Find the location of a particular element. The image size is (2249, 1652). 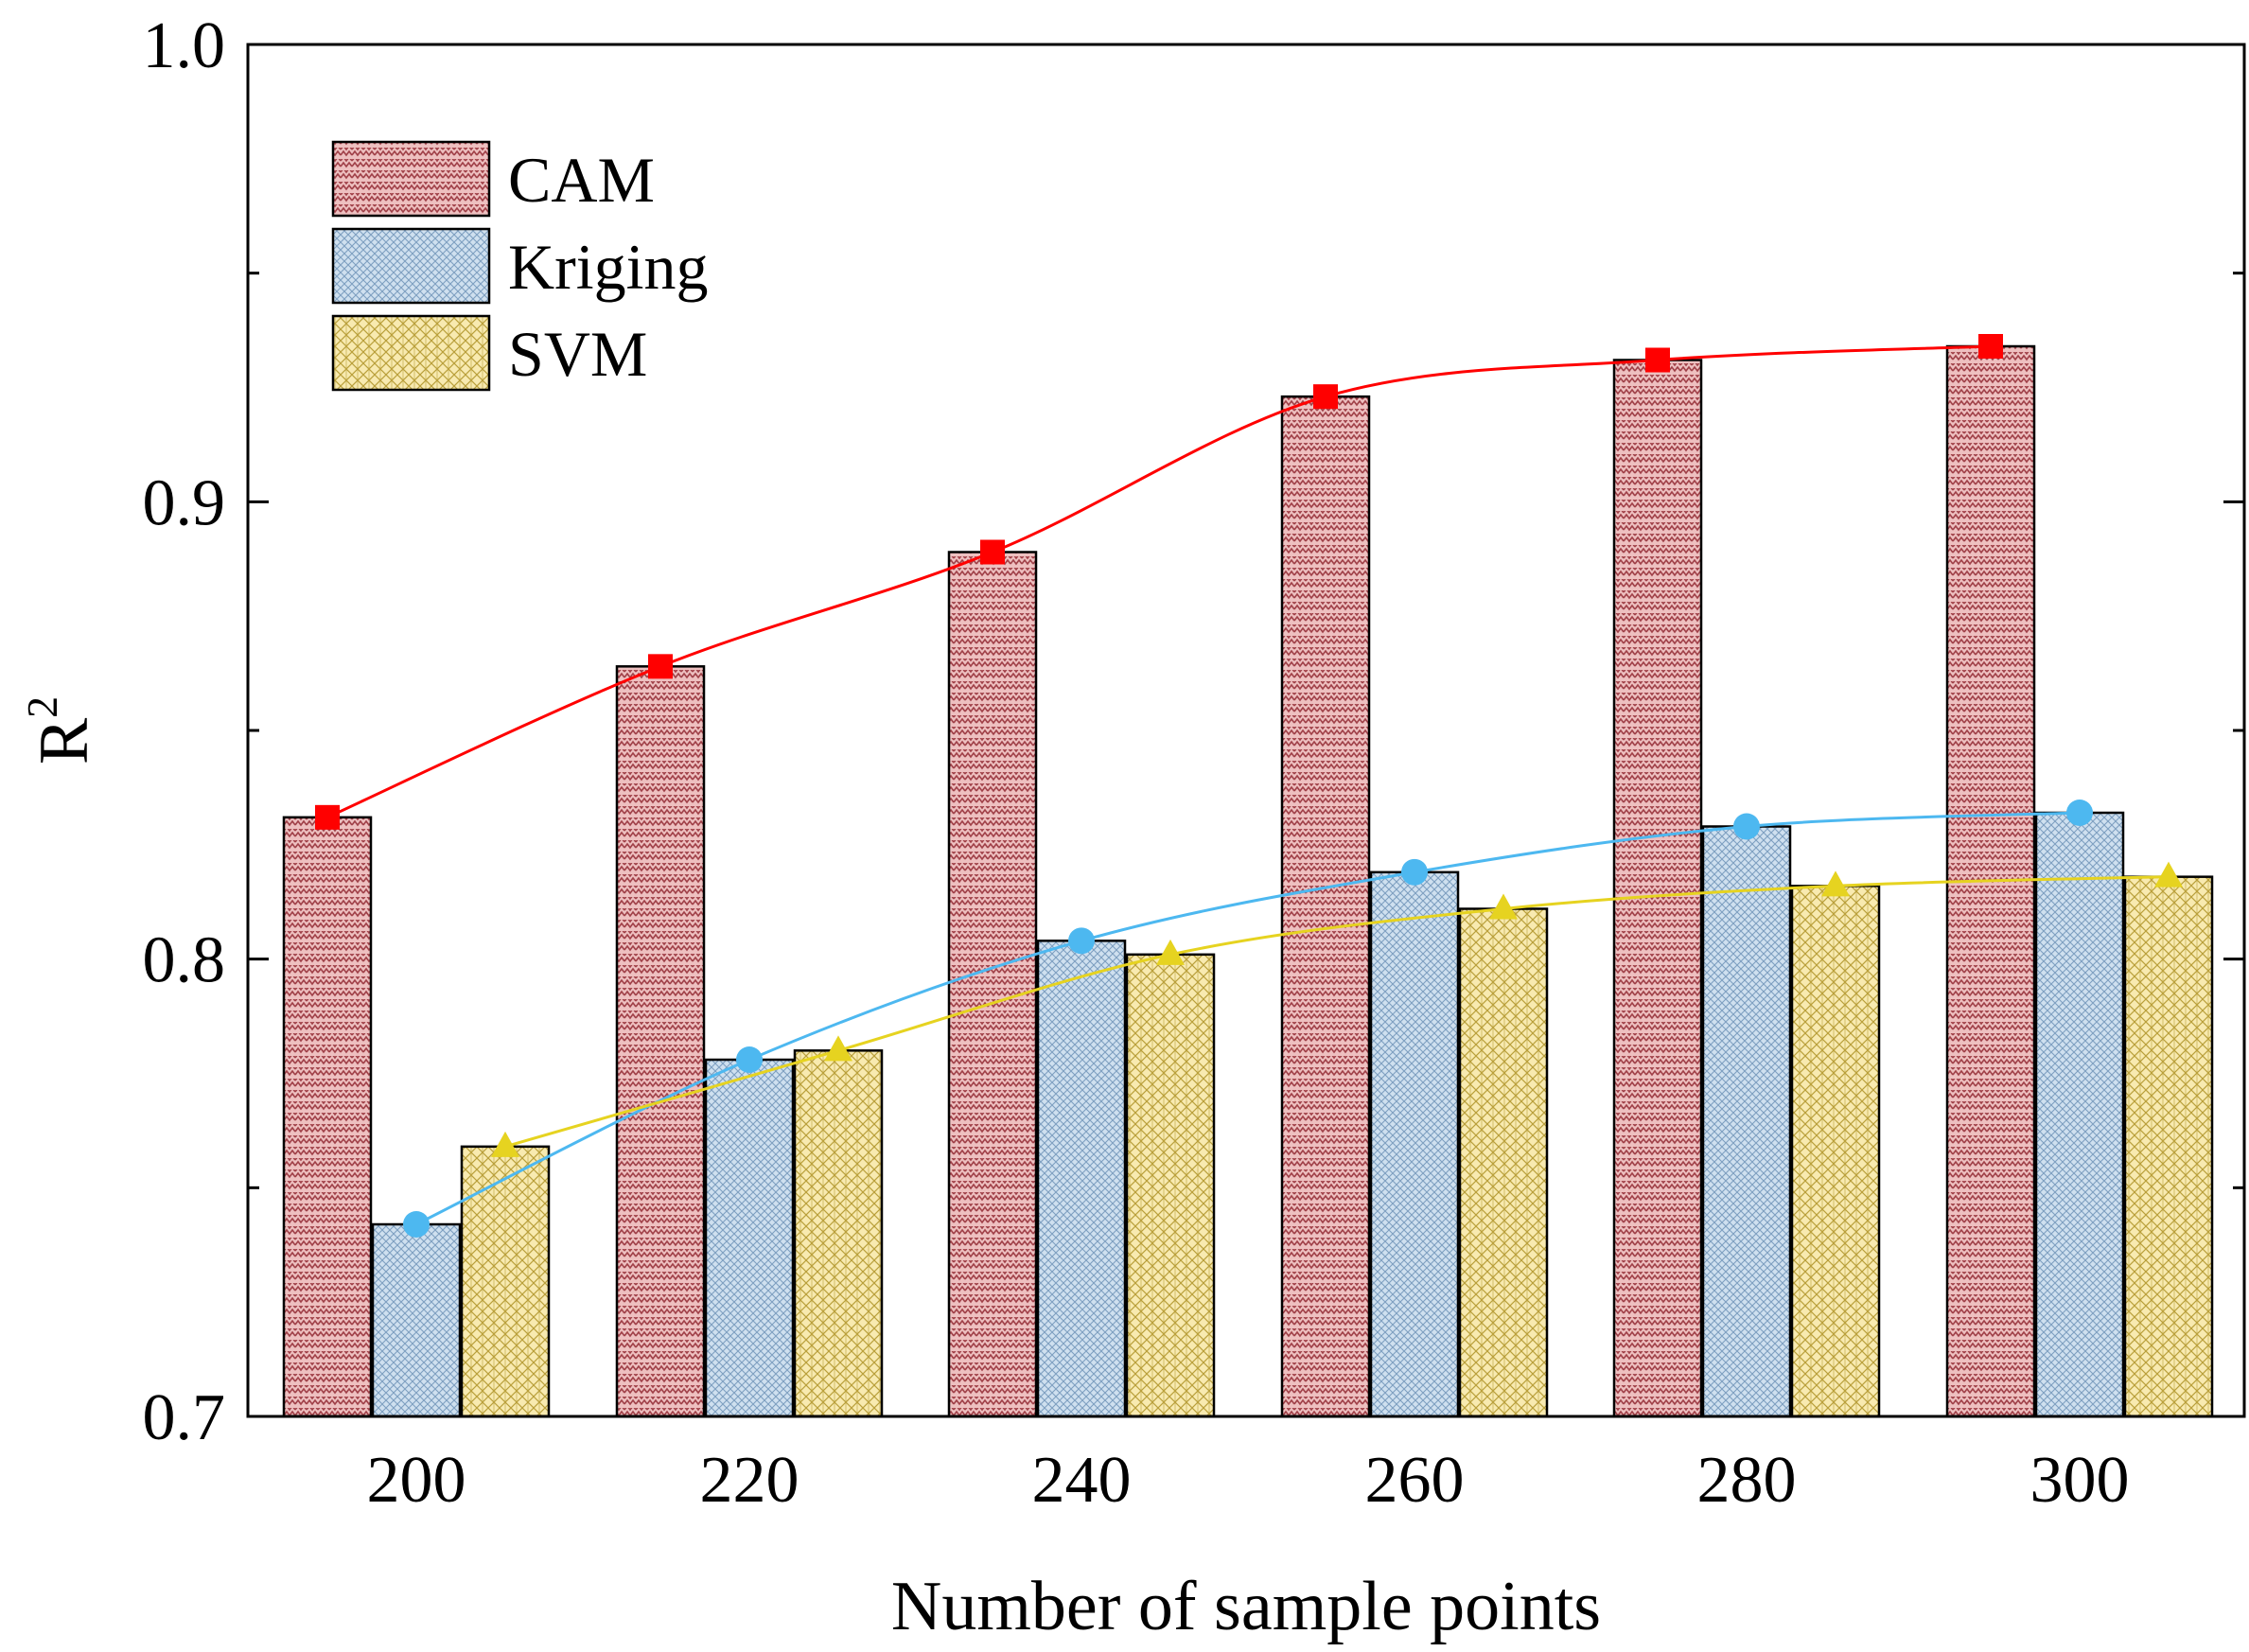

x-axis-label: Number of sample points is located at coordinates (1246, 1606).